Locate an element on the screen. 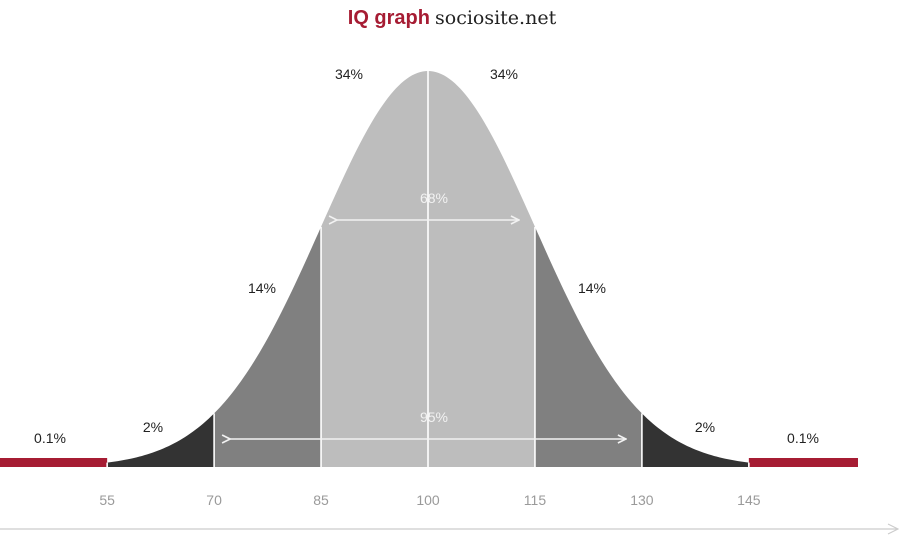 The width and height of the screenshot is (904, 538). band-percent-label-1: 2% is located at coordinates (153, 427).